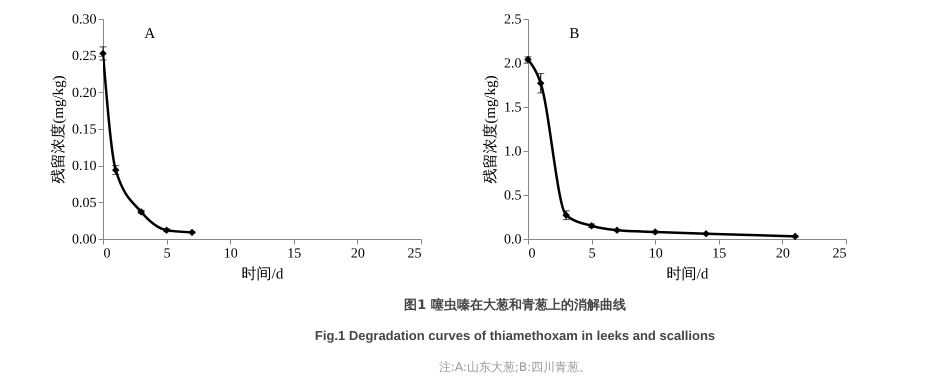 Image resolution: width=934 pixels, height=390 pixels. I want to click on y-tick-label: 0.00, so click(84, 240).